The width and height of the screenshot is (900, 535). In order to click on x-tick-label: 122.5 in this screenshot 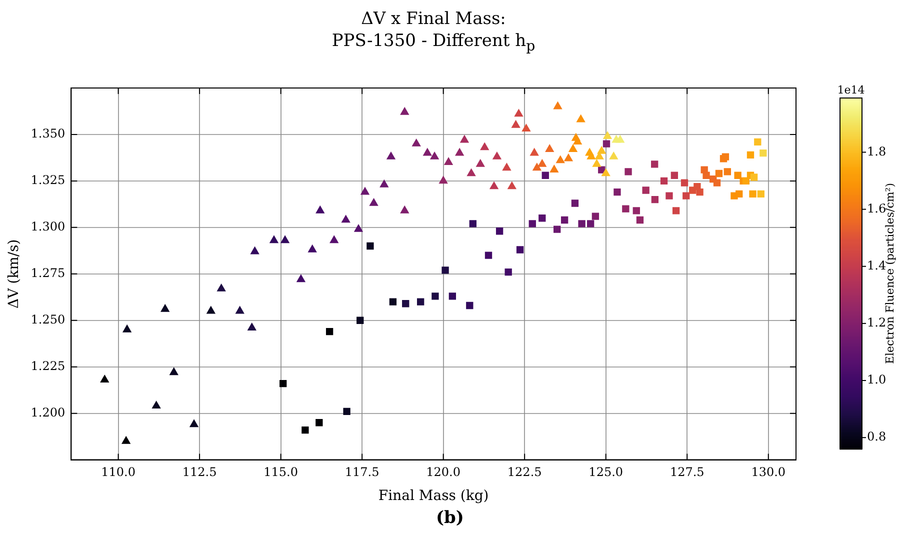, I will do `click(524, 472)`.